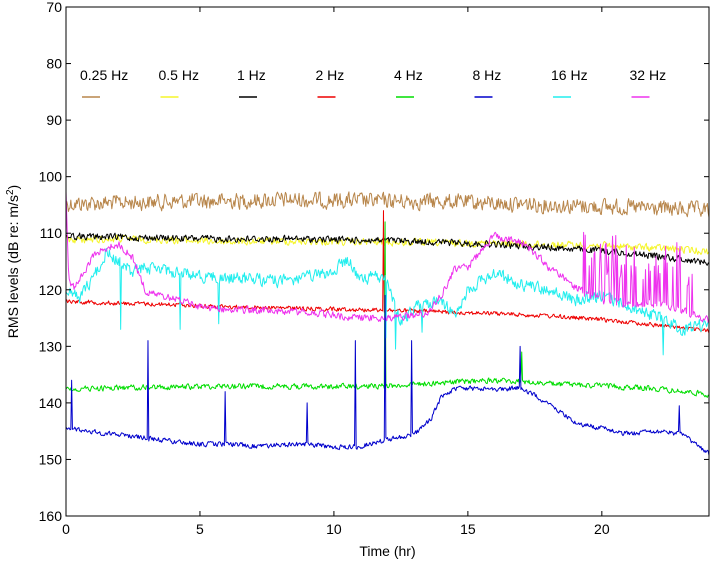  Describe the element at coordinates (13, 187) in the screenshot. I see `y-axis-title-end: )` at that location.